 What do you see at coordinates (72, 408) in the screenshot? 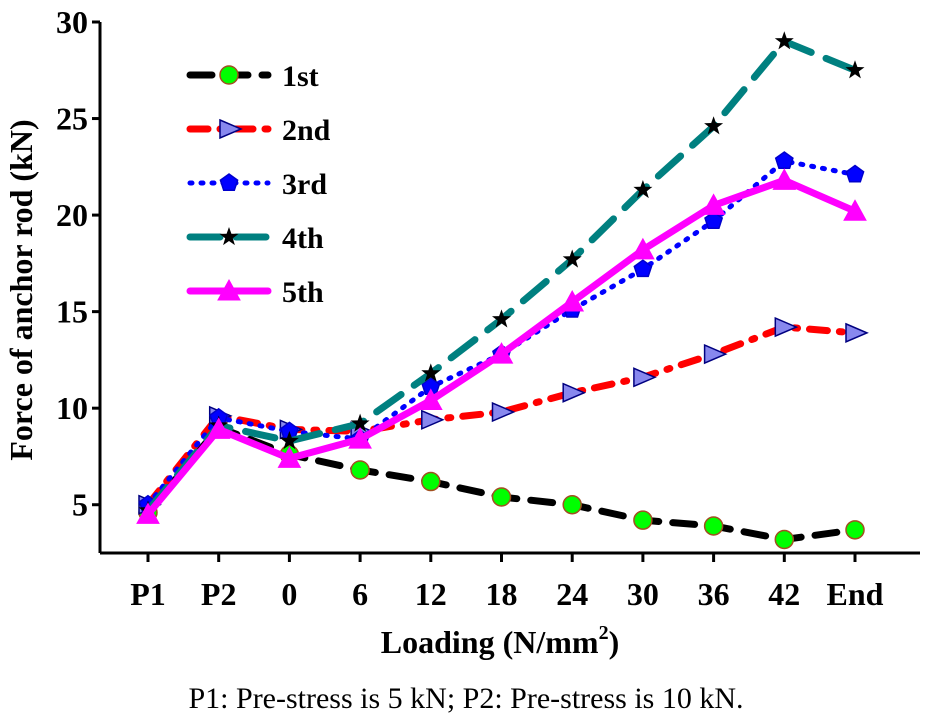
I see `y-tick-label: 10` at bounding box center [72, 408].